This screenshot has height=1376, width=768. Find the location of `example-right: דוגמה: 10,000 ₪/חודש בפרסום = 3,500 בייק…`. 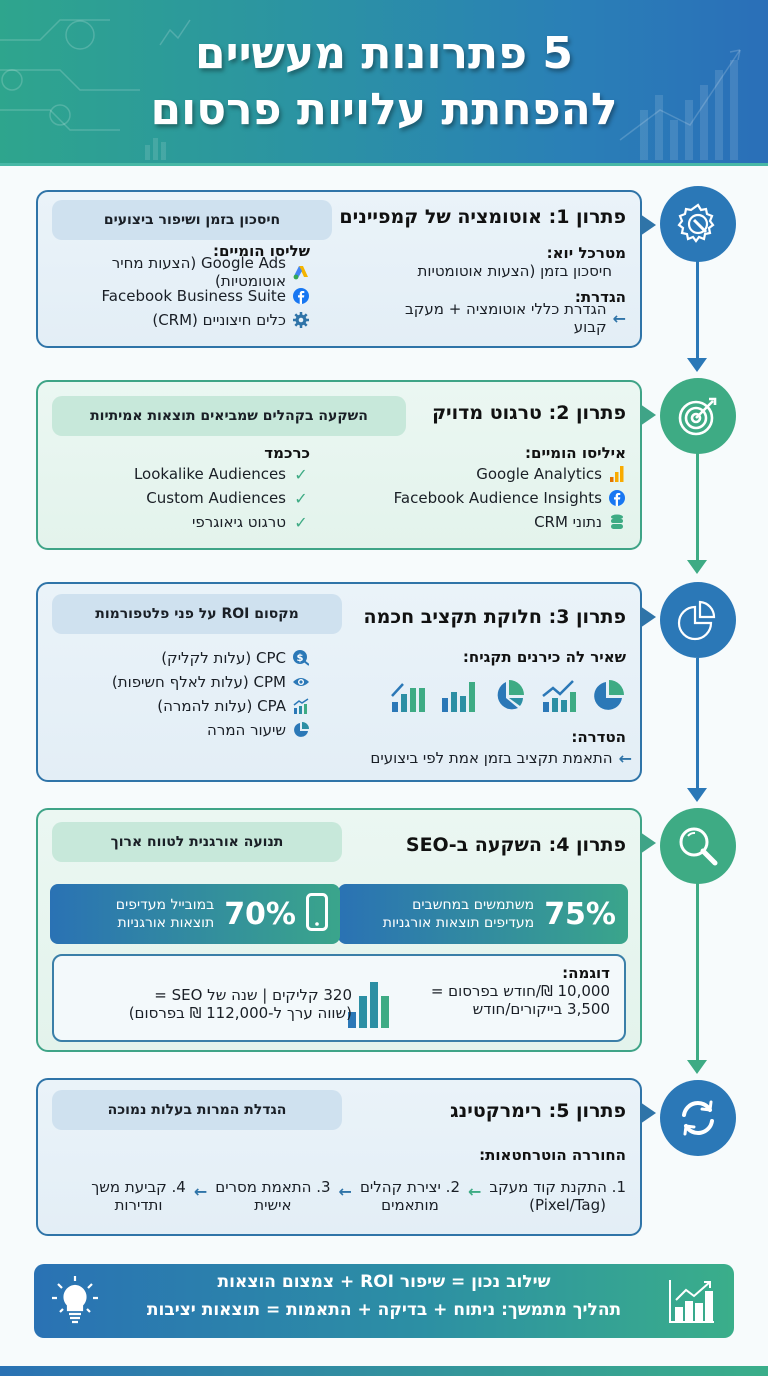

example-right: דוגמה: 10,000 ₪/חודש בפרסום = 3,500 בייק… is located at coordinates (520, 991).